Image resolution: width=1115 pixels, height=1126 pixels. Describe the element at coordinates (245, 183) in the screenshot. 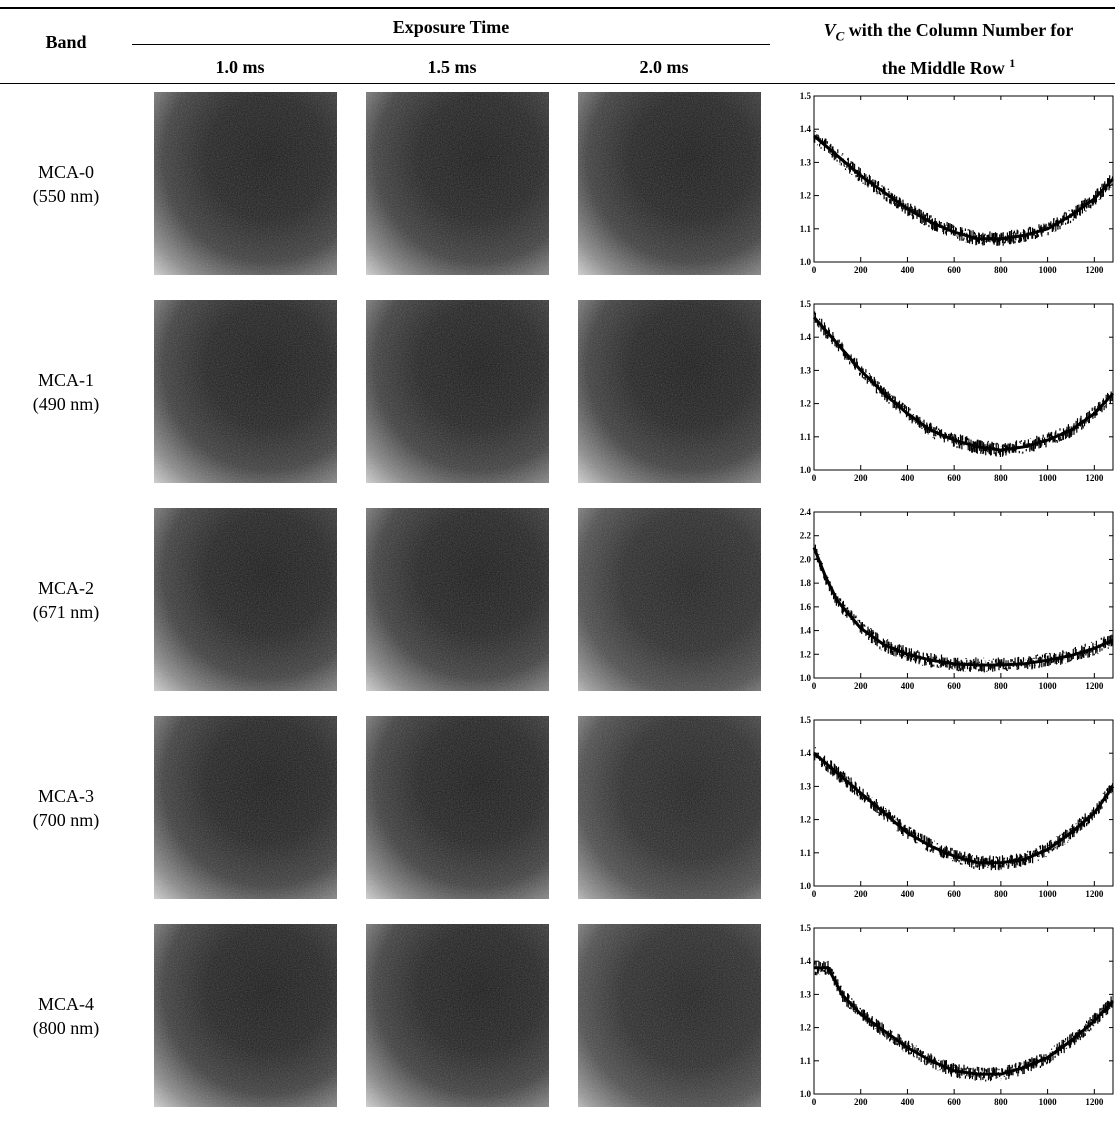

I see `flat-field-image-mca-0-1ms` at that location.